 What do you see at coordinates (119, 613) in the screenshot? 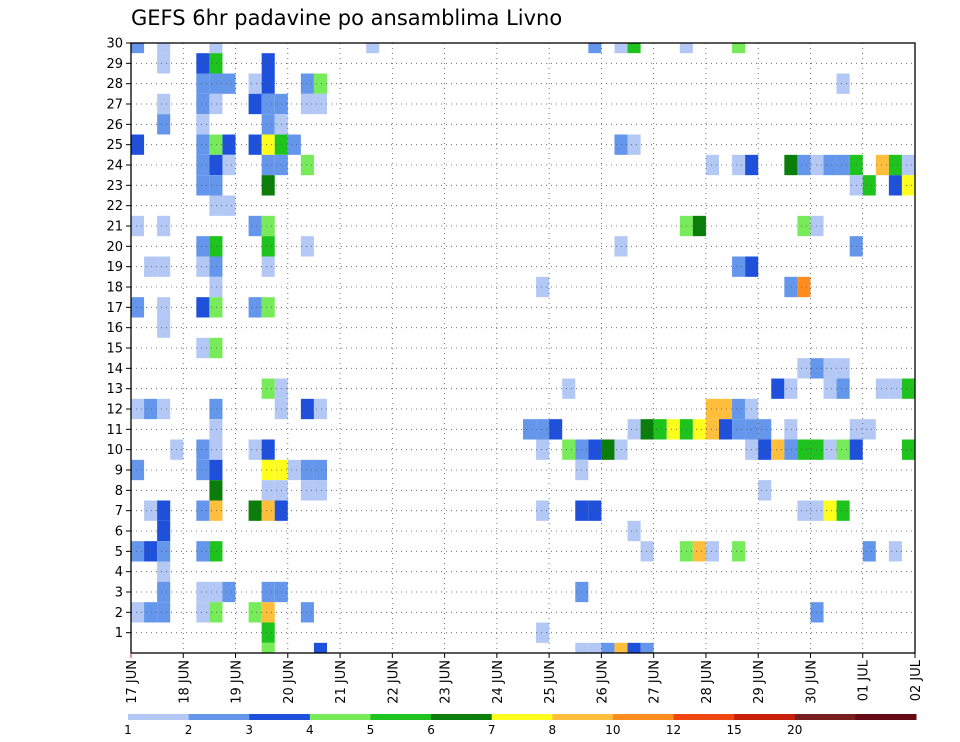
I see `y-tick-label: 2` at bounding box center [119, 613].